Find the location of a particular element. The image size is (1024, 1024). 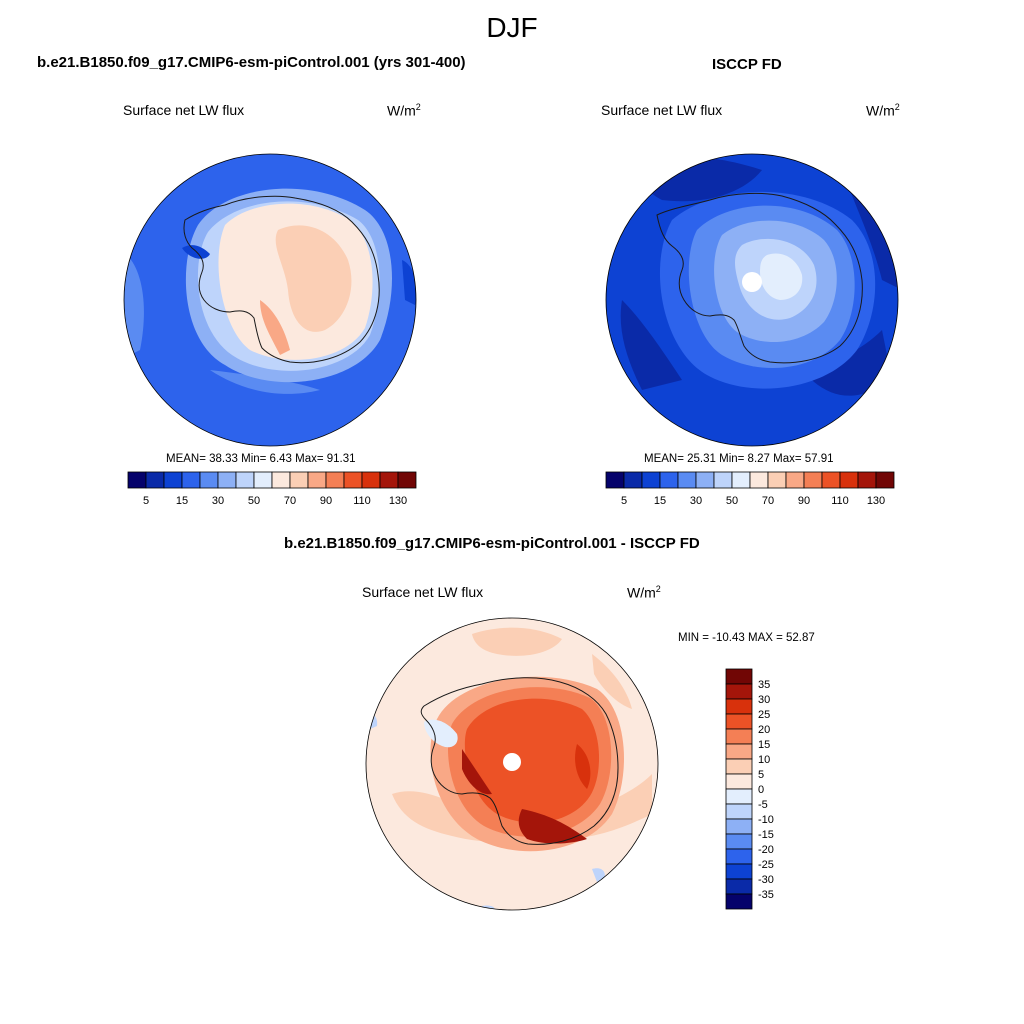

diff-colorbar-tick-label: -20 is located at coordinates (766, 850).